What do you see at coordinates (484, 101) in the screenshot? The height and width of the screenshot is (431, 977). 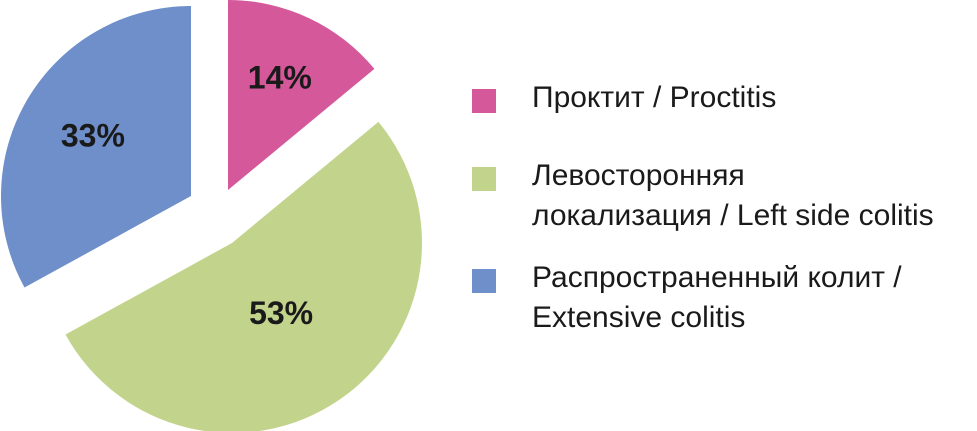 I see `legend-swatch-proctitis` at bounding box center [484, 101].